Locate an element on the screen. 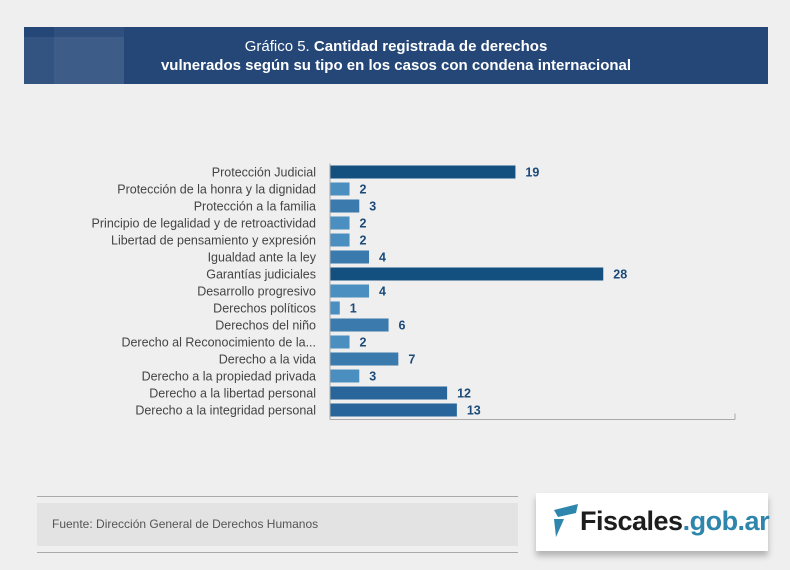 This screenshot has width=790, height=570. data-label: 19 is located at coordinates (532, 173).